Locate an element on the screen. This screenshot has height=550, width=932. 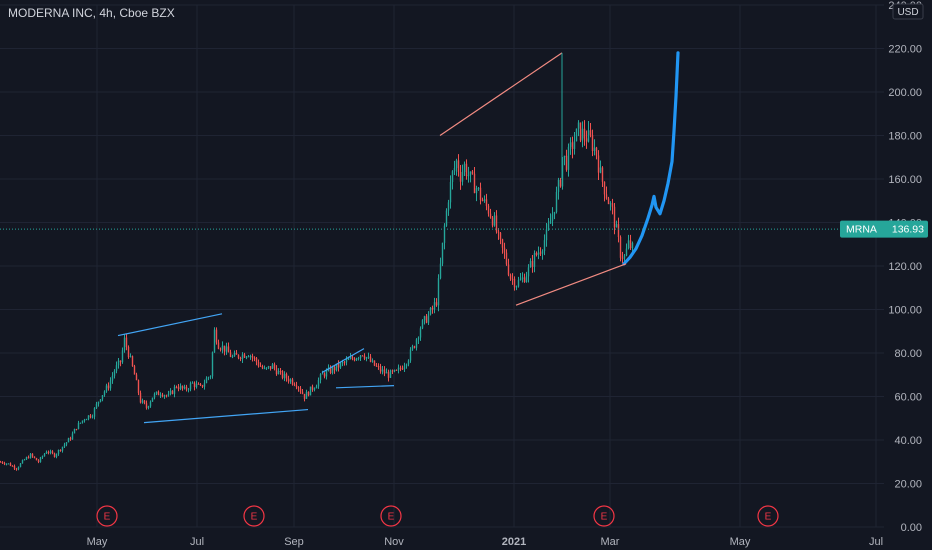
earnings-marker-circle is located at coordinates (107, 516).